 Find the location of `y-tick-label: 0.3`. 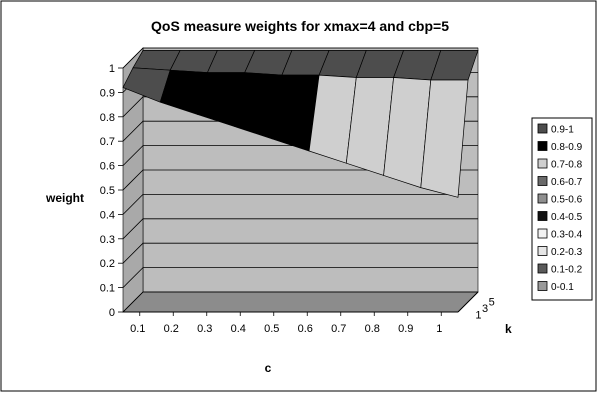

y-tick-label: 0.3 is located at coordinates (107, 240).